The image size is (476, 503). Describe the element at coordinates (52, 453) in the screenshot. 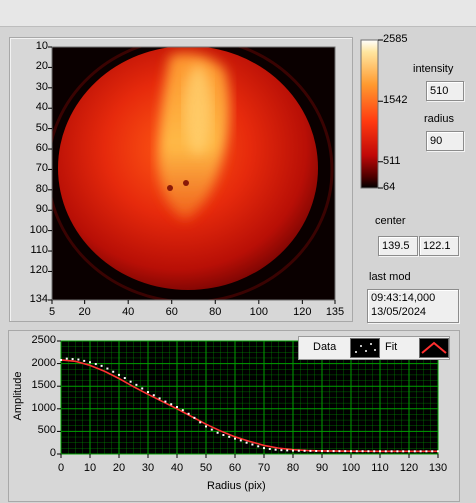

I see `graph-y-tick-label: 0` at that location.